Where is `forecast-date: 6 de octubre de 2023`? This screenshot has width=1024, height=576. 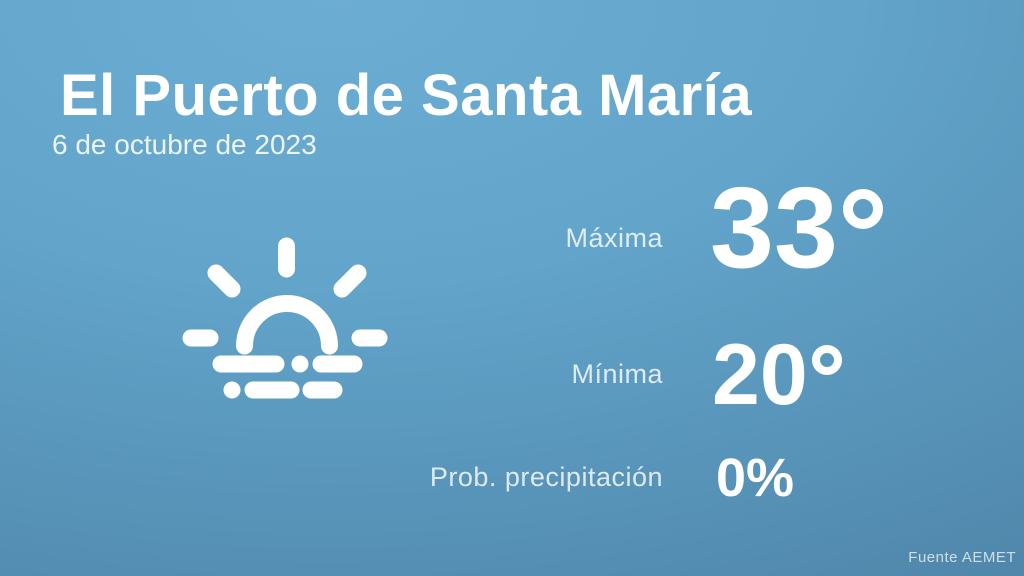 forecast-date: 6 de octubre de 2023 is located at coordinates (184, 144).